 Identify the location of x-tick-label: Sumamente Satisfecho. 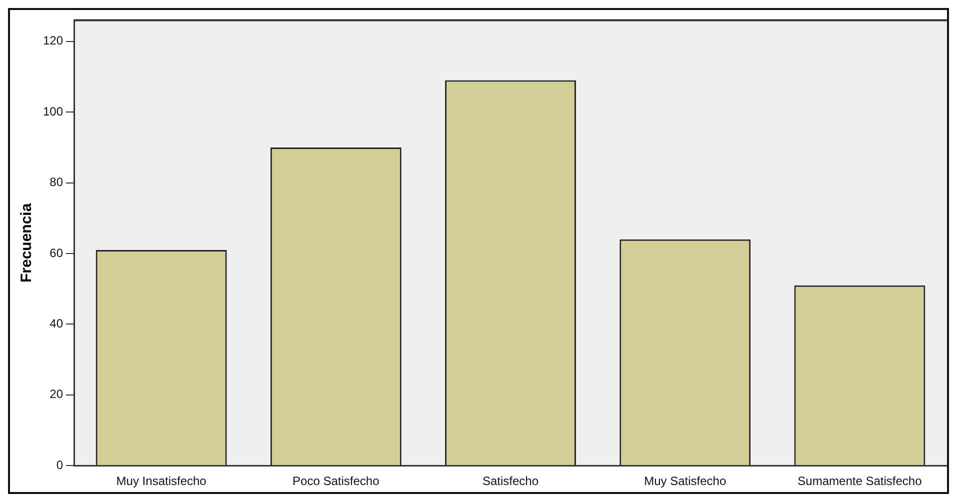
(860, 481).